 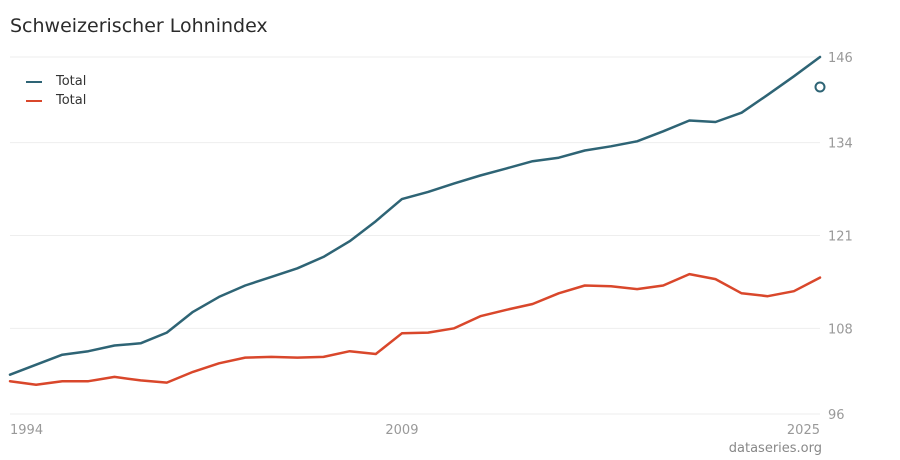 I want to click on legend-label-series-2: Total, so click(x=71, y=100).